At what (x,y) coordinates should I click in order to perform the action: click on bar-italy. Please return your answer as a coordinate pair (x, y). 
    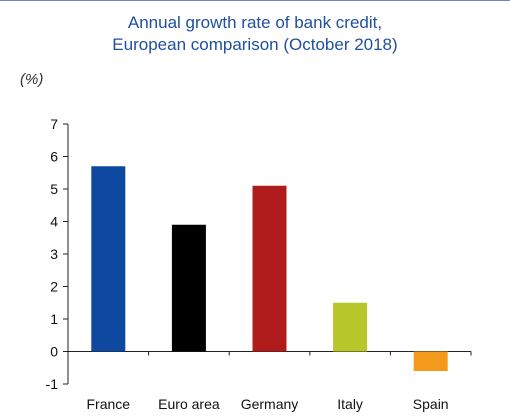
    Looking at the image, I should click on (350, 327).